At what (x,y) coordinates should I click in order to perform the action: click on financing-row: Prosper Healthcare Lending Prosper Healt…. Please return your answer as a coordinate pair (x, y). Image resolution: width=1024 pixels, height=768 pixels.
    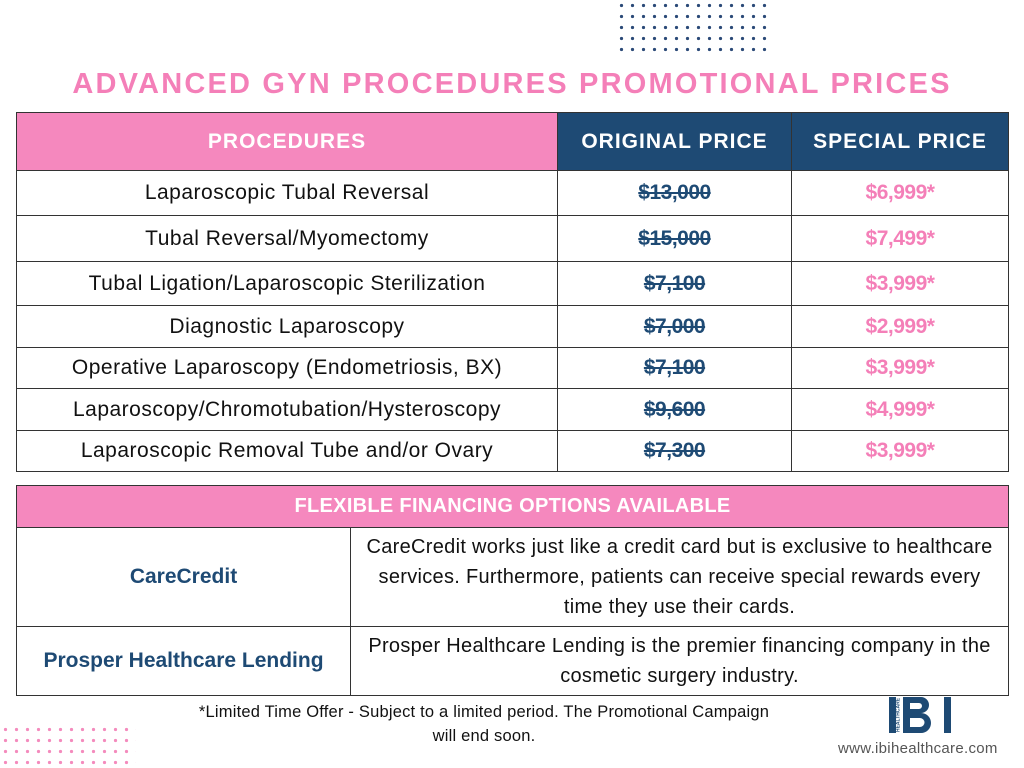
    Looking at the image, I should click on (512, 661).